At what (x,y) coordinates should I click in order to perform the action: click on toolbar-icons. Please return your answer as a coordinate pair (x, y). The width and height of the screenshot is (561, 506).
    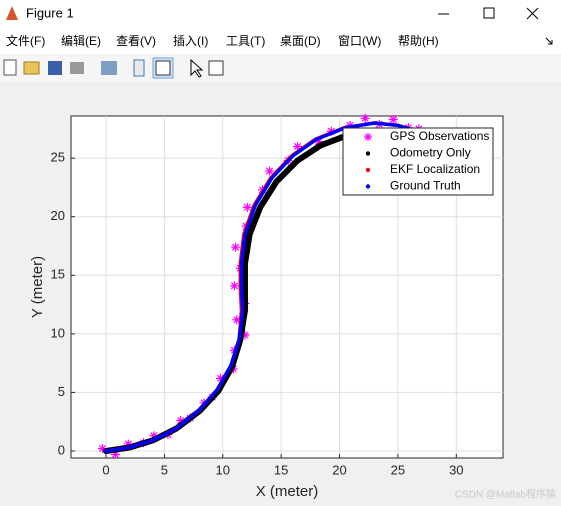
    Looking at the image, I should click on (113, 68).